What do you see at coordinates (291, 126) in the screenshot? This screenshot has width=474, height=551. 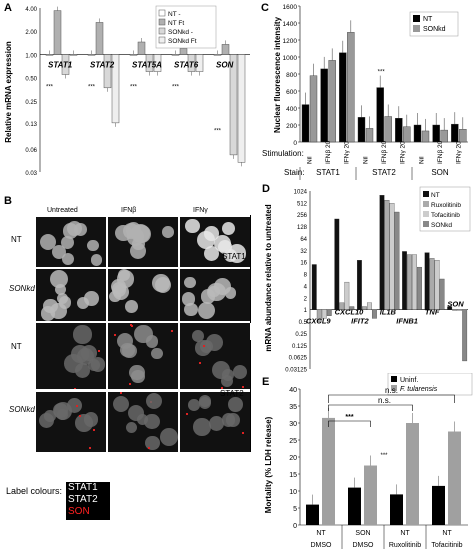 I see `chart-c-ytick: 200` at bounding box center [291, 126].